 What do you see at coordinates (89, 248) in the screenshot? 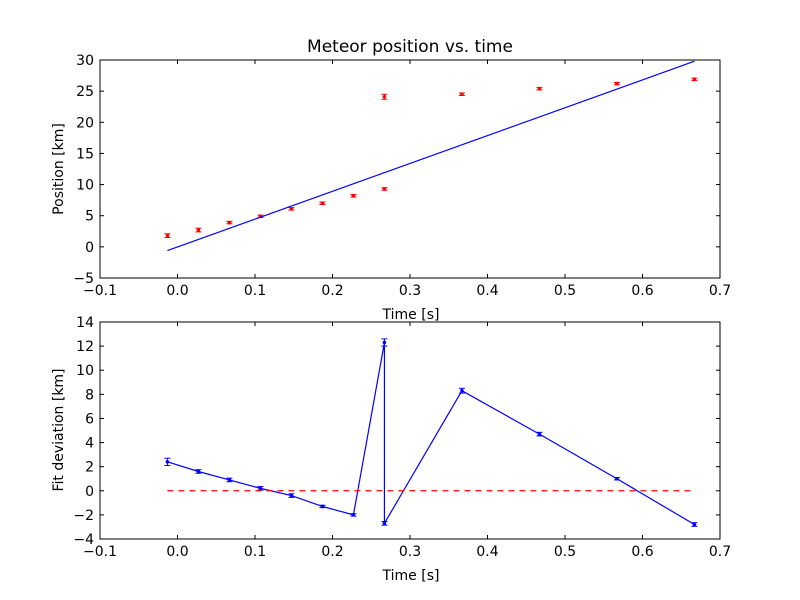
I see `position-chart-y-tick-label: 0` at bounding box center [89, 248].